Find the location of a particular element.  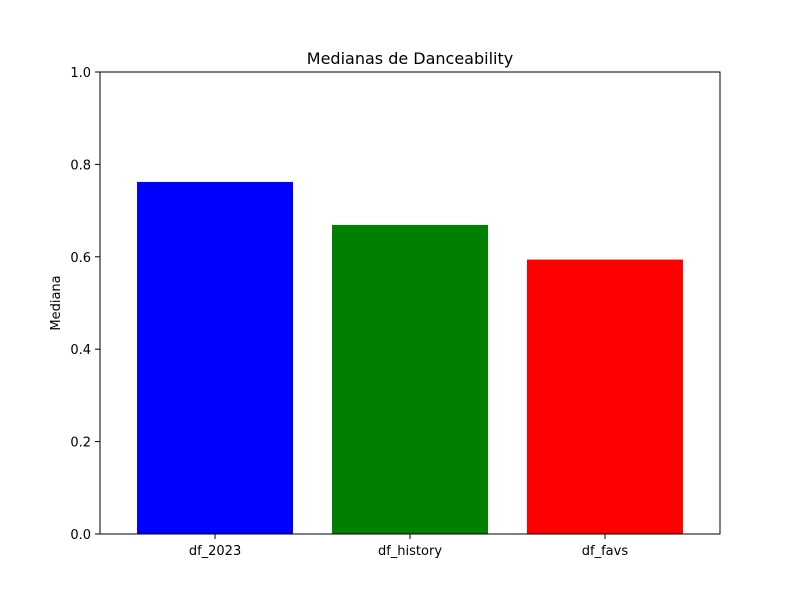

y-tick-label: 0.2 is located at coordinates (80, 443).